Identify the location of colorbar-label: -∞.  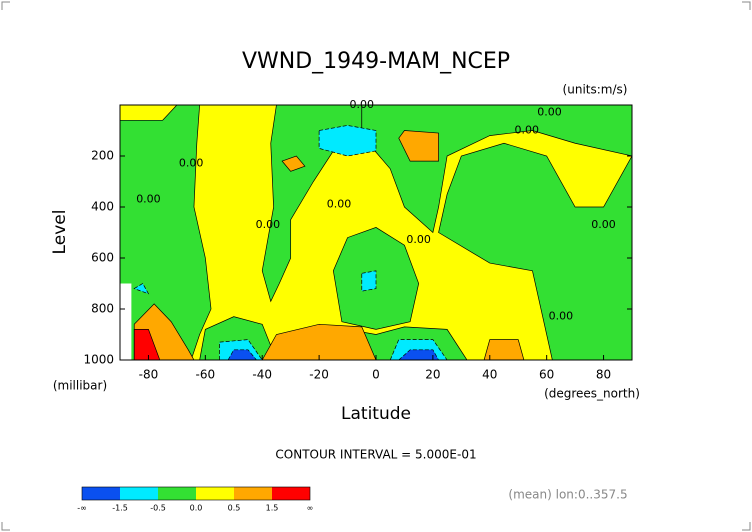
(82, 508).